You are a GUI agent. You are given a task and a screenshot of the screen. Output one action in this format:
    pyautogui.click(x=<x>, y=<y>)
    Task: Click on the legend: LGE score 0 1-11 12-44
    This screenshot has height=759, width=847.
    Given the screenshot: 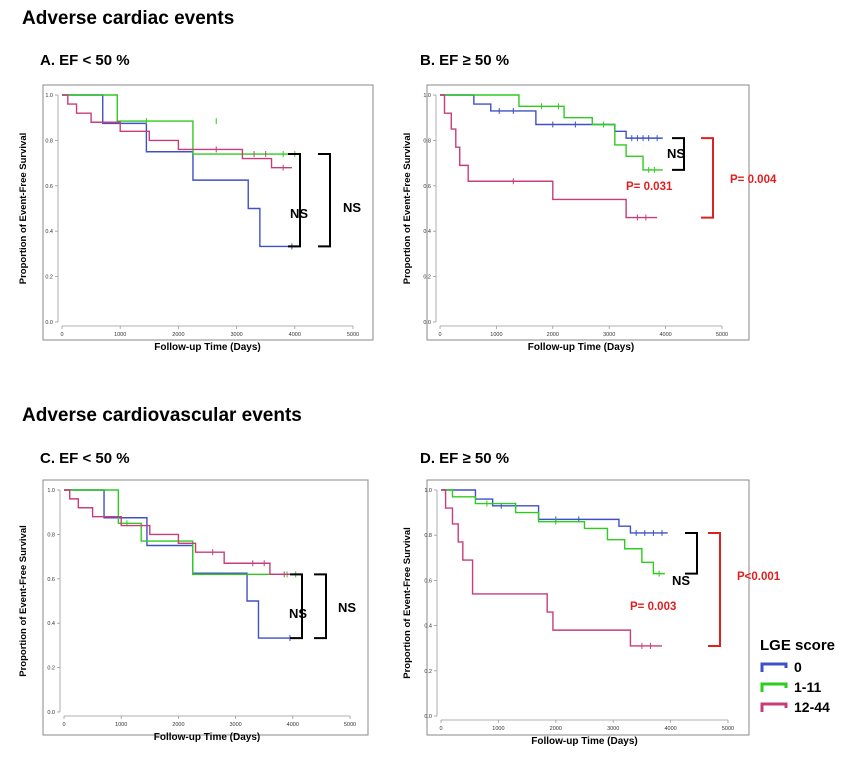 What is the action you would take?
    pyautogui.click(x=802, y=677)
    